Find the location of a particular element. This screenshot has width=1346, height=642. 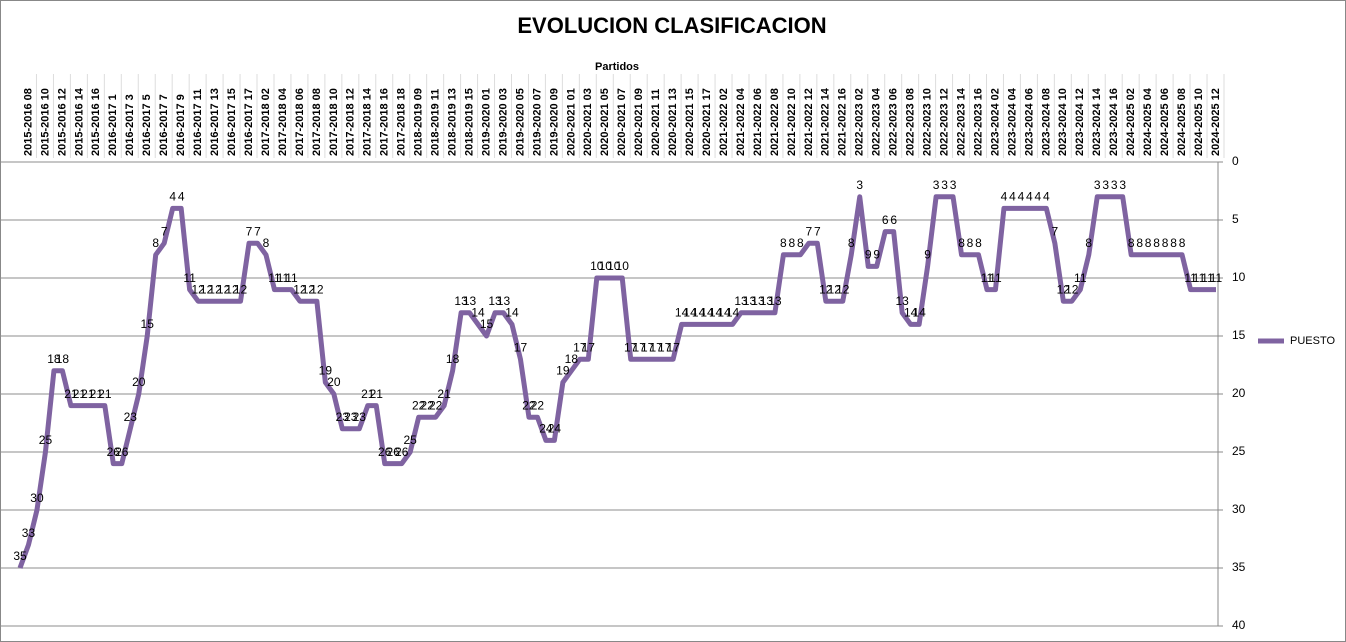

x-tick-label: 2017-2018 08 is located at coordinates (317, 122).